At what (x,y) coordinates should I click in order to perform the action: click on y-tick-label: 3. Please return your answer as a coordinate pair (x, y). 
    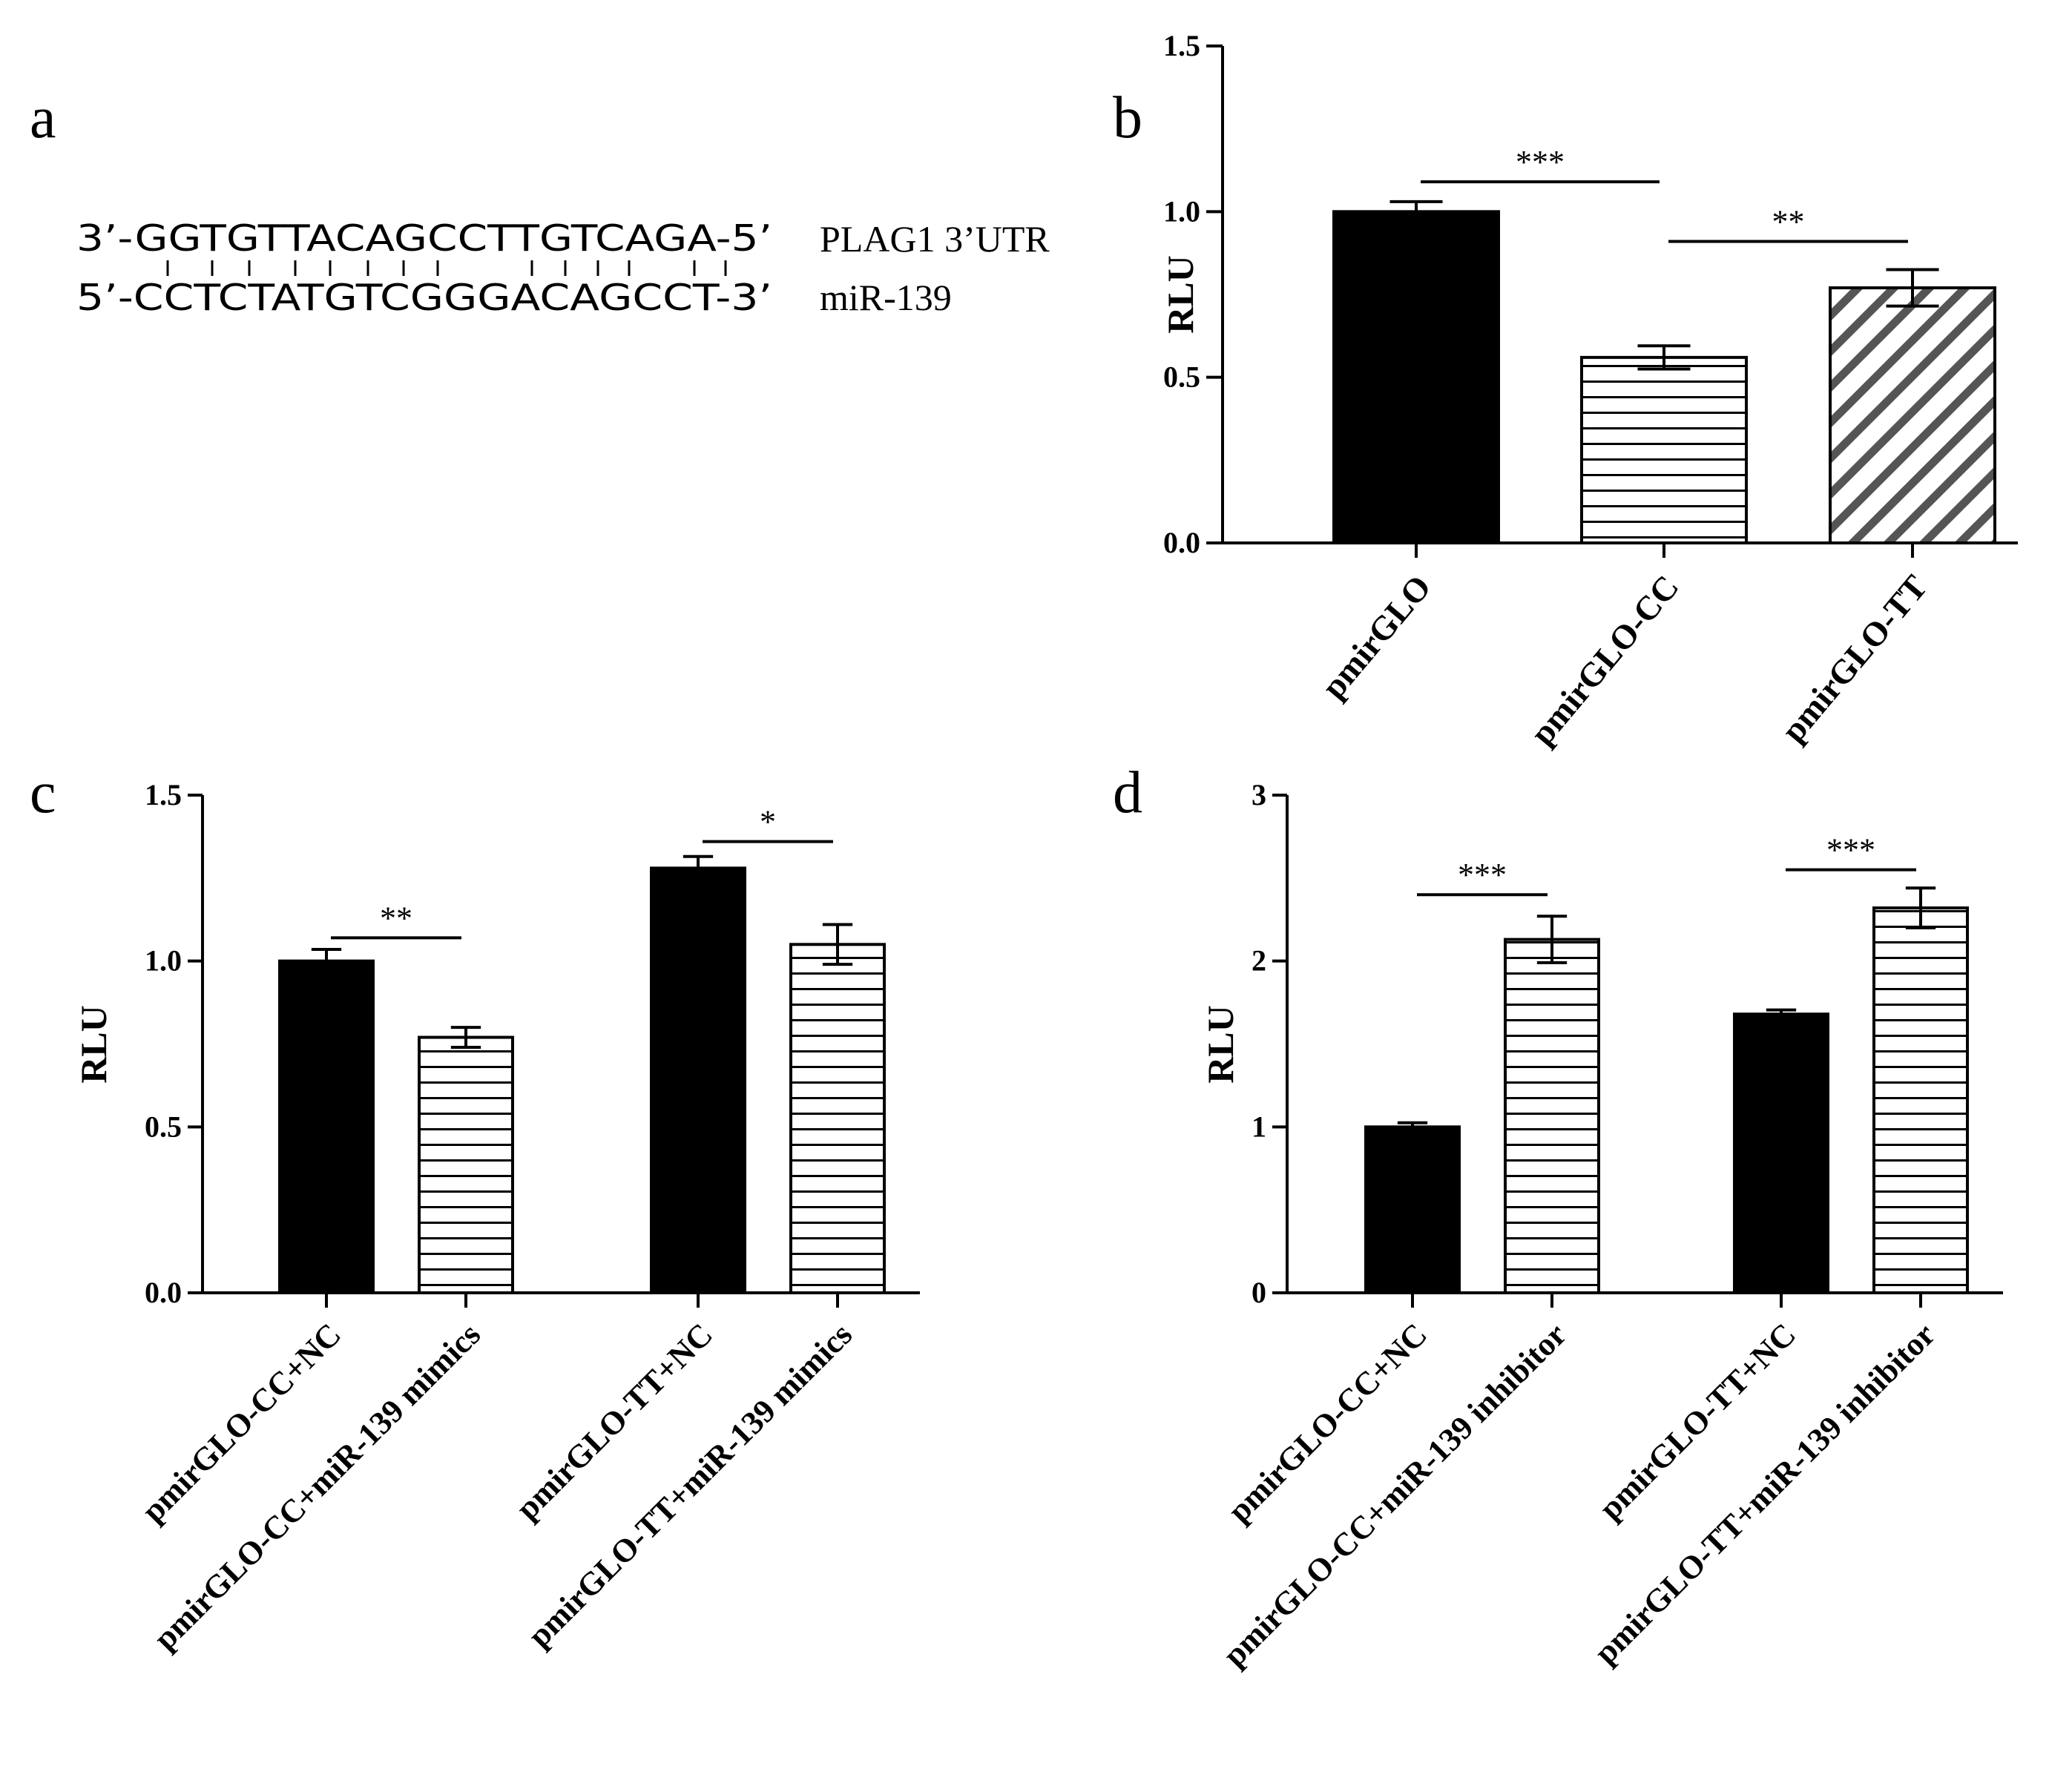
    Looking at the image, I should click on (1259, 794).